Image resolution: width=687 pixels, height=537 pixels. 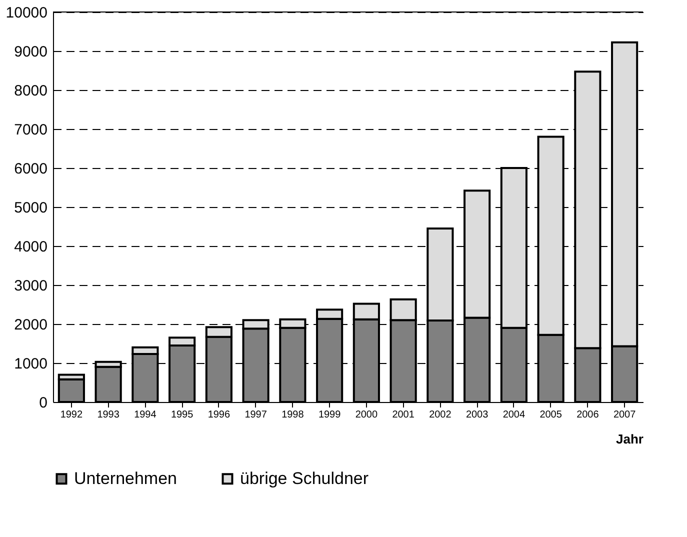 What do you see at coordinates (256, 415) in the screenshot?
I see `x-tick-label: 1997` at bounding box center [256, 415].